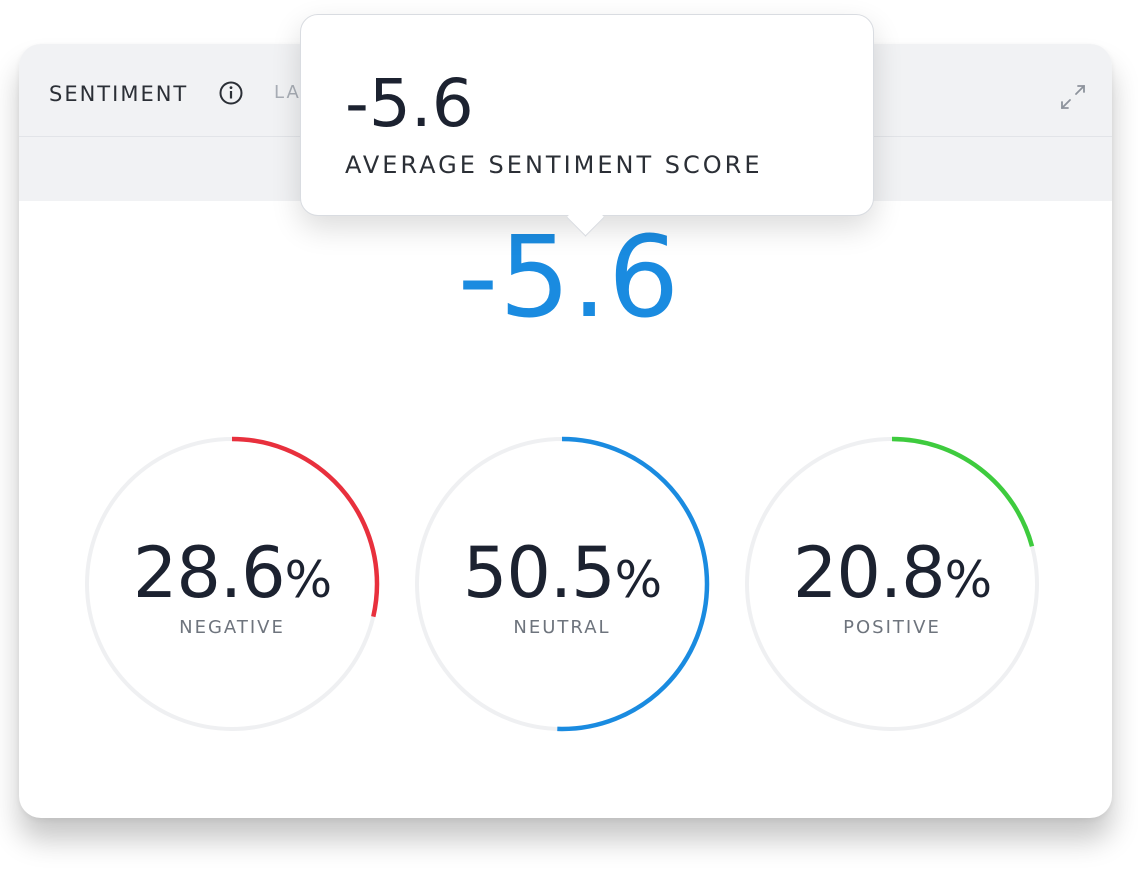  I want to click on info-icon, so click(231, 93).